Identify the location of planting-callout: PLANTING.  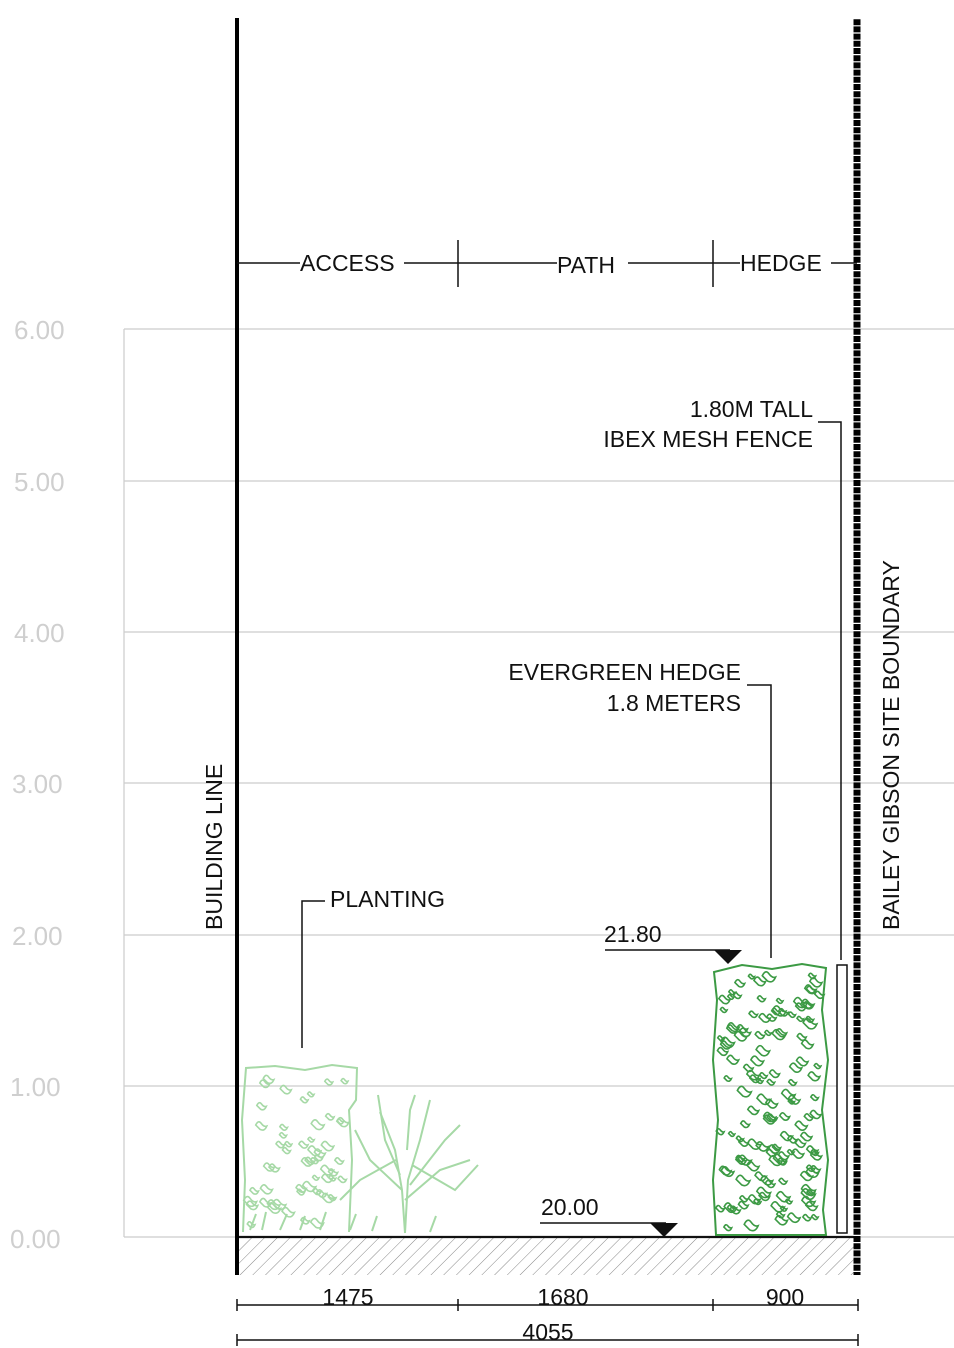
(373, 967).